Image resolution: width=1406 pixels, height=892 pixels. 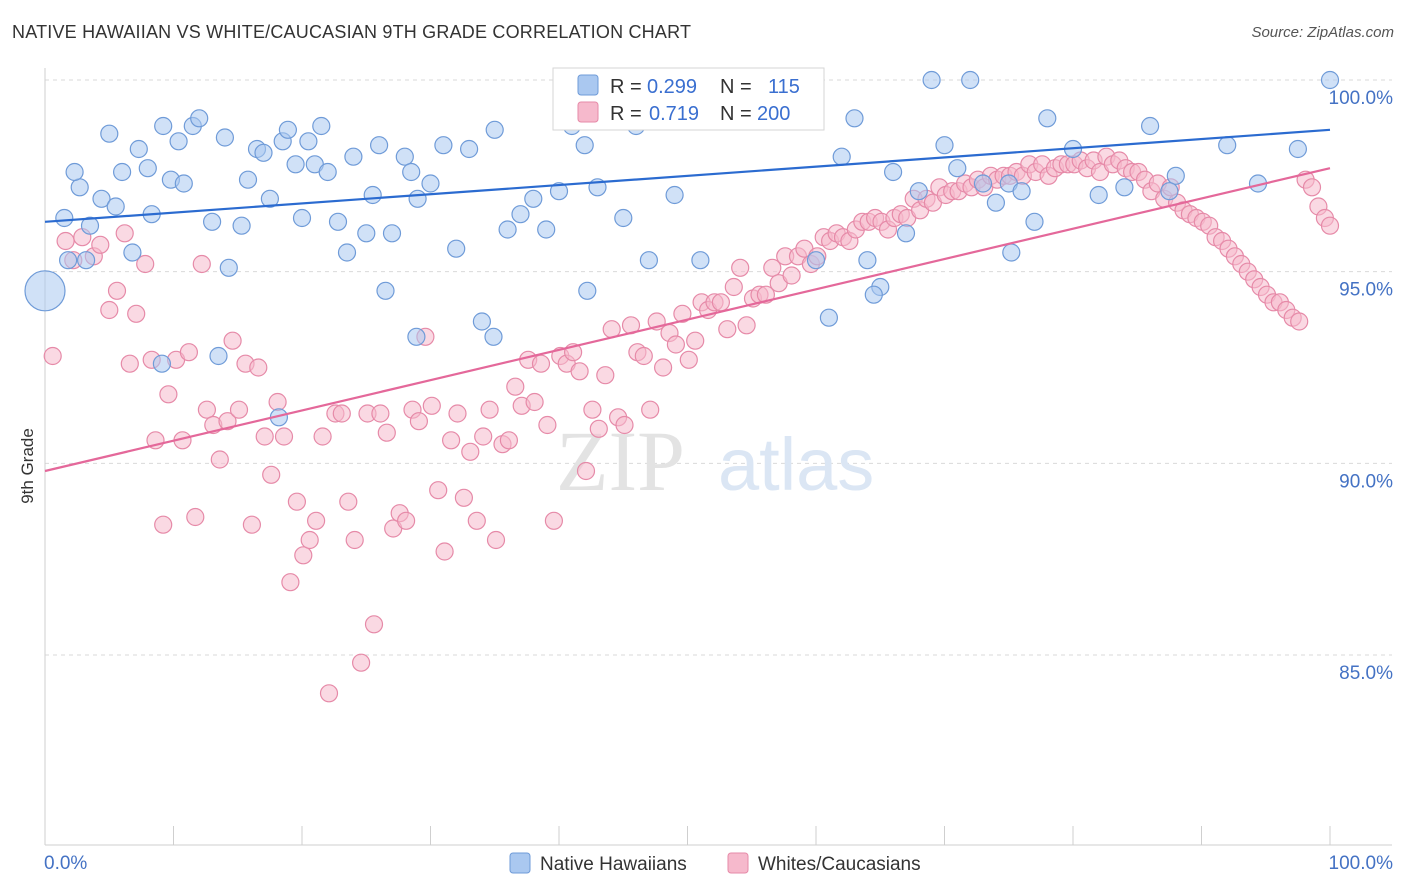 I want to click on y-tick-labels: 85.0% 90.0% 95.0% 100.0%, so click(x=1361, y=386).